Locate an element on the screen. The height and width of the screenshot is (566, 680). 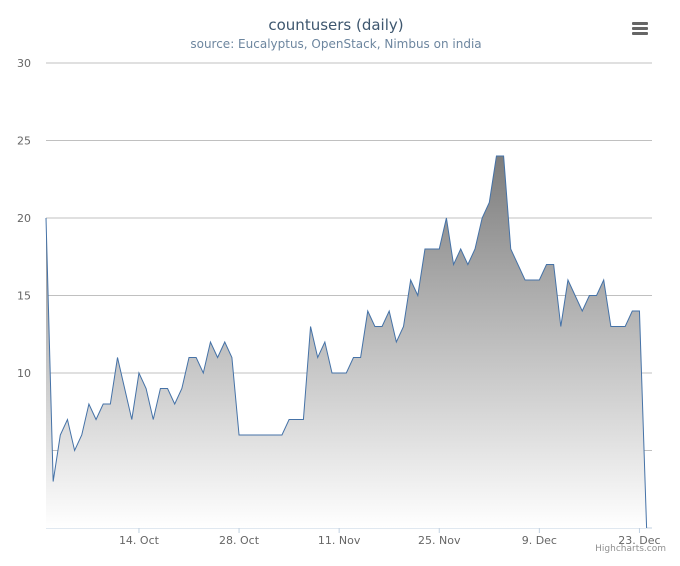
hamburger-menu-icon is located at coordinates (640, 23).